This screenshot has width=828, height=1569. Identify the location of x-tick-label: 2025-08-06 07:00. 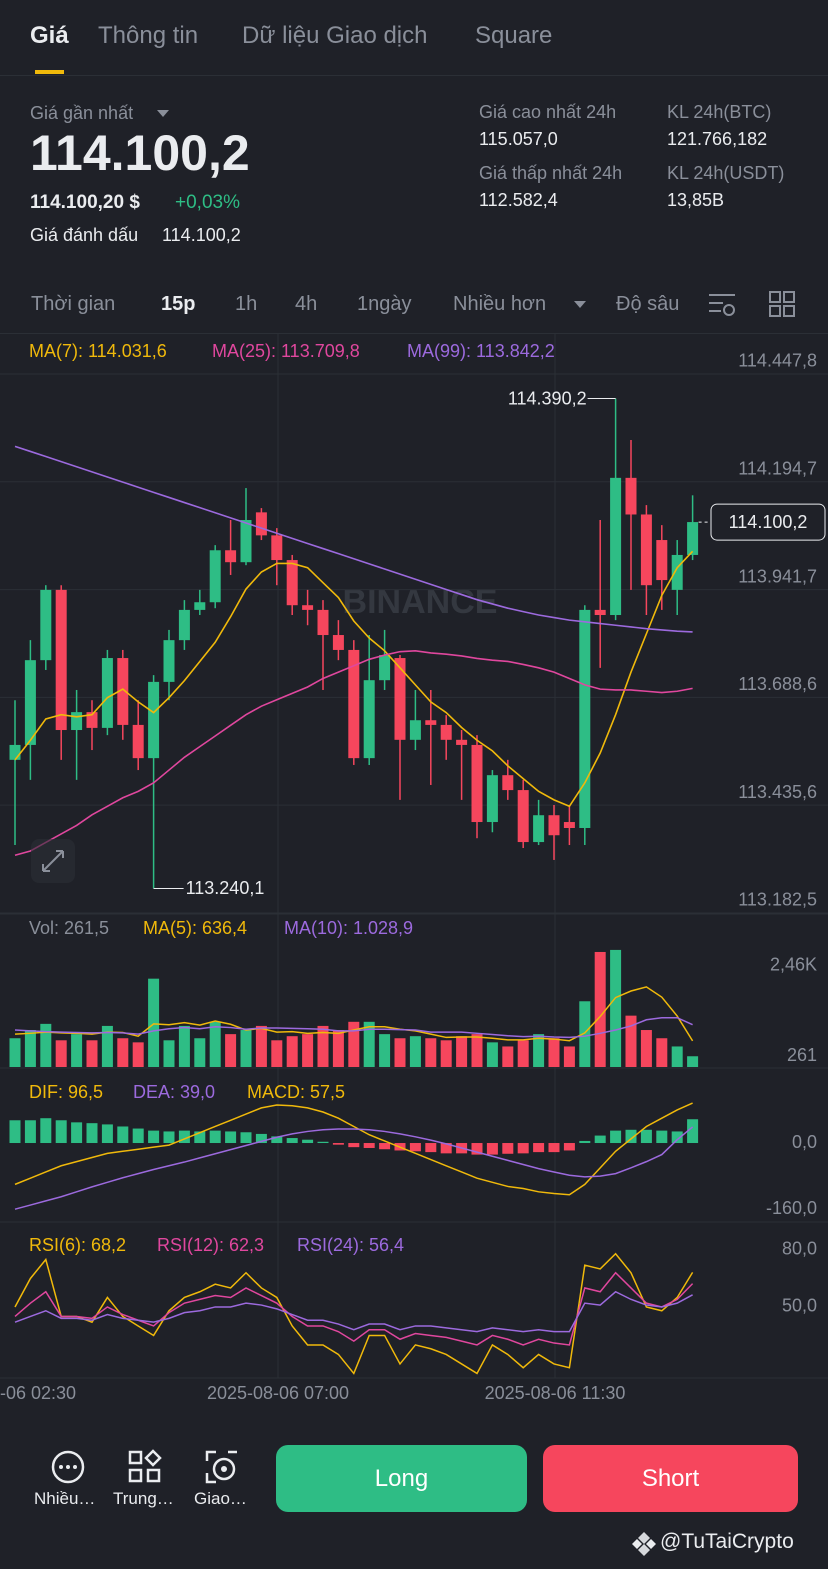
(278, 1393).